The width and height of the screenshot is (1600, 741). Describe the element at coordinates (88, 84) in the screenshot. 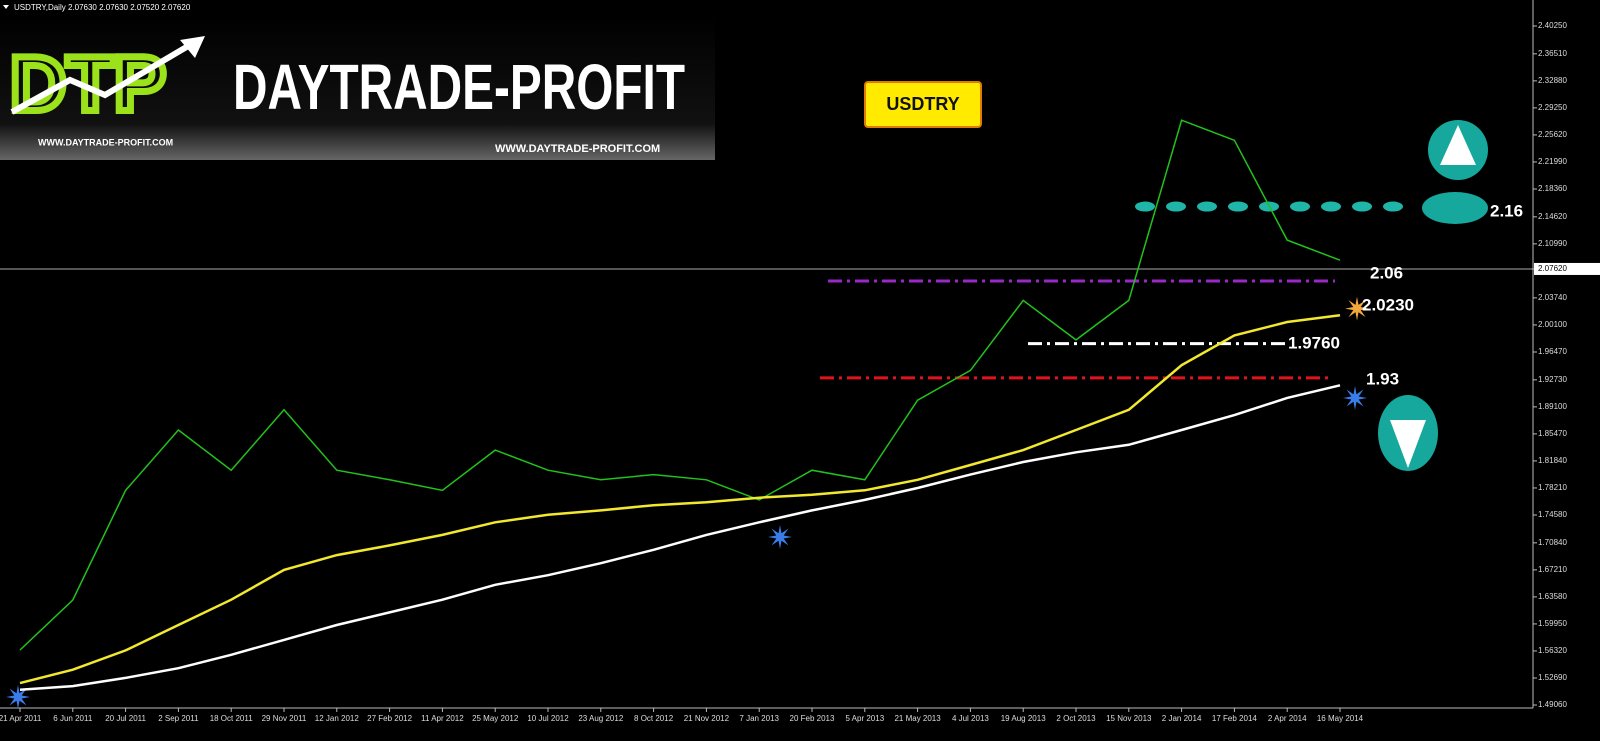

I see `logo-mark: DTP` at that location.